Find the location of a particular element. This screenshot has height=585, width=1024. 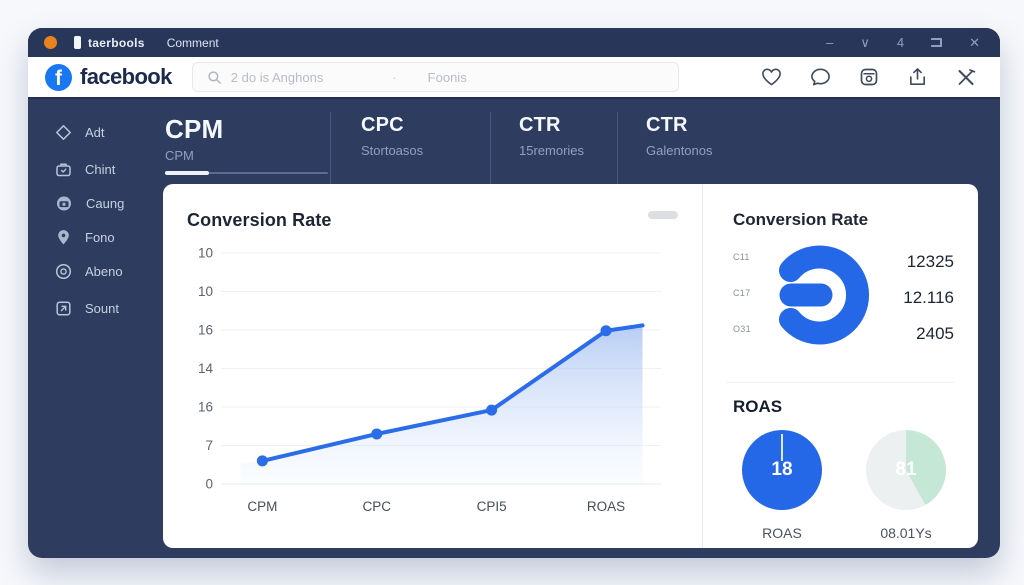

chart-title: Conversion Rate is located at coordinates (259, 220).